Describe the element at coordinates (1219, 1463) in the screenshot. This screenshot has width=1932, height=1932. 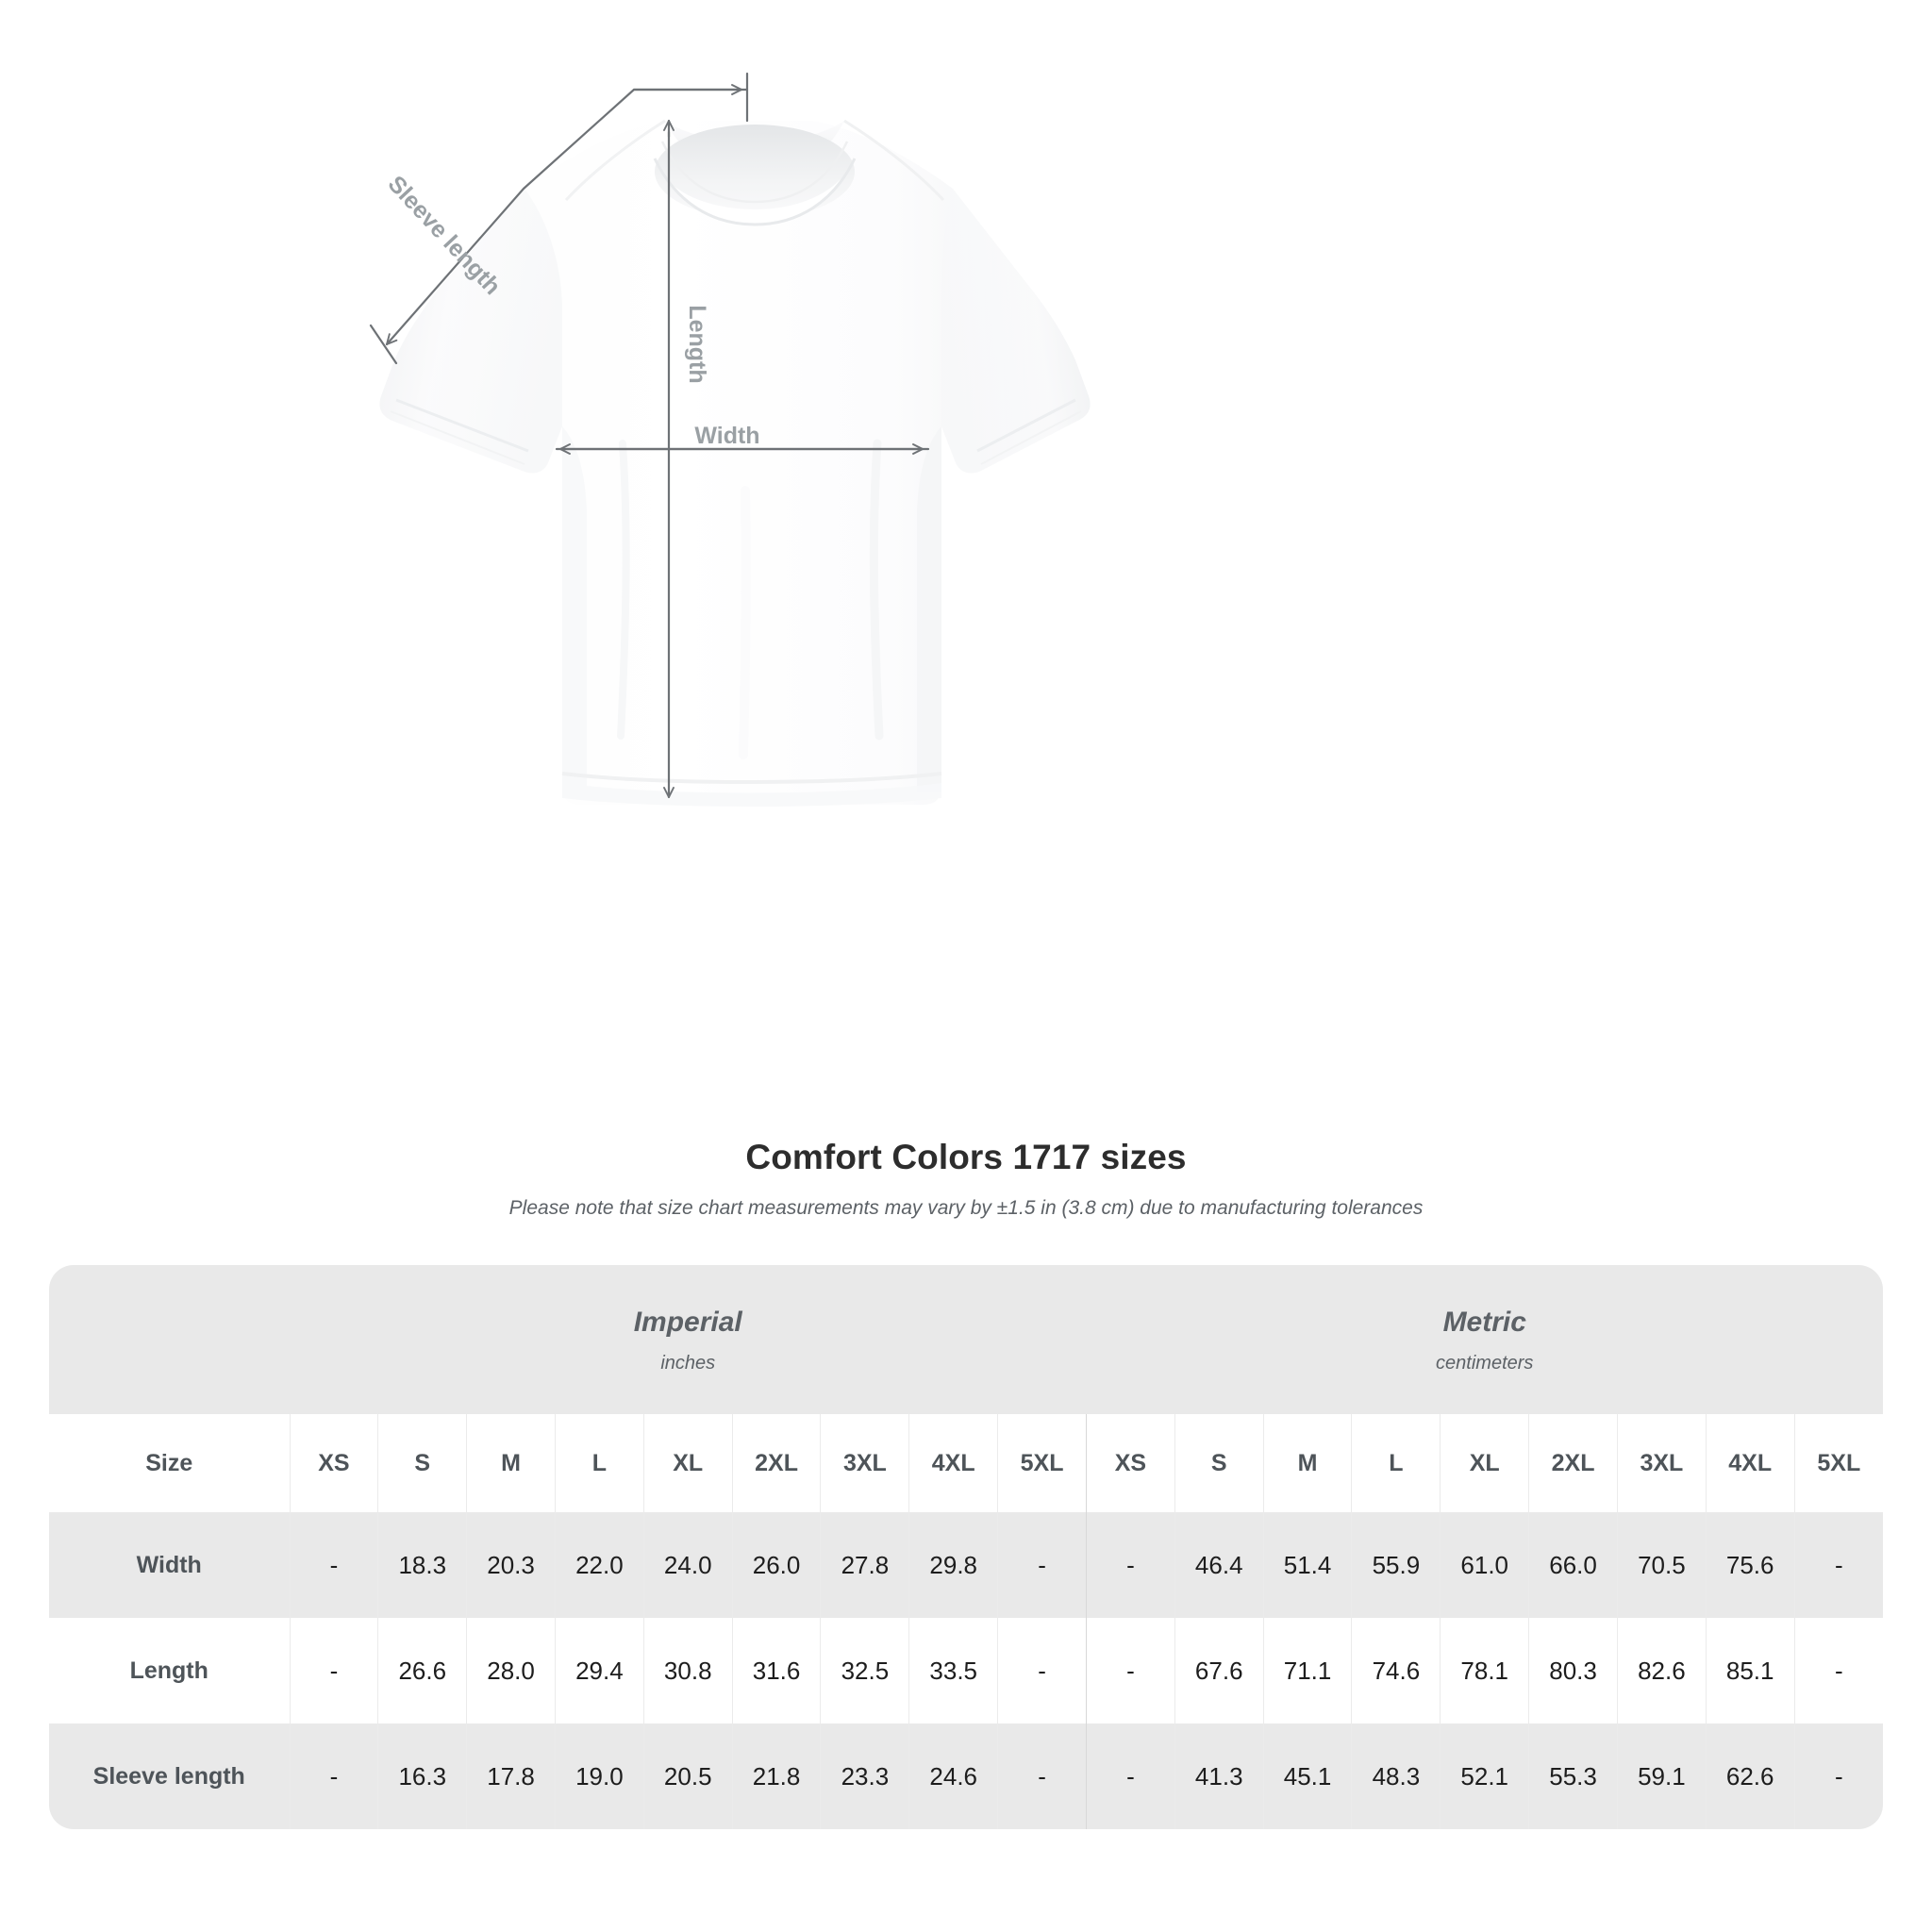
I see `size-header-metric-s: S` at that location.